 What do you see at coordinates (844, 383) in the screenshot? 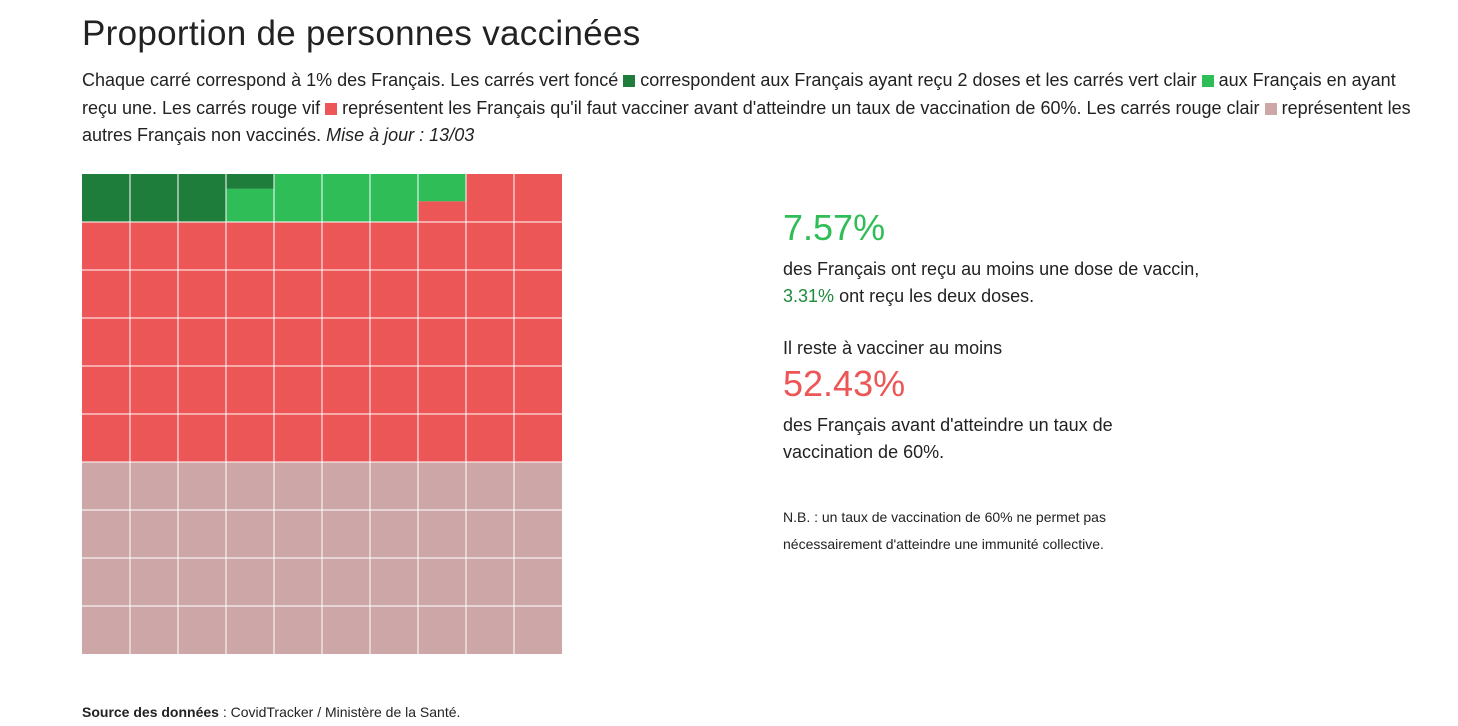
I see `remaining-percentage: 52.43%` at bounding box center [844, 383].